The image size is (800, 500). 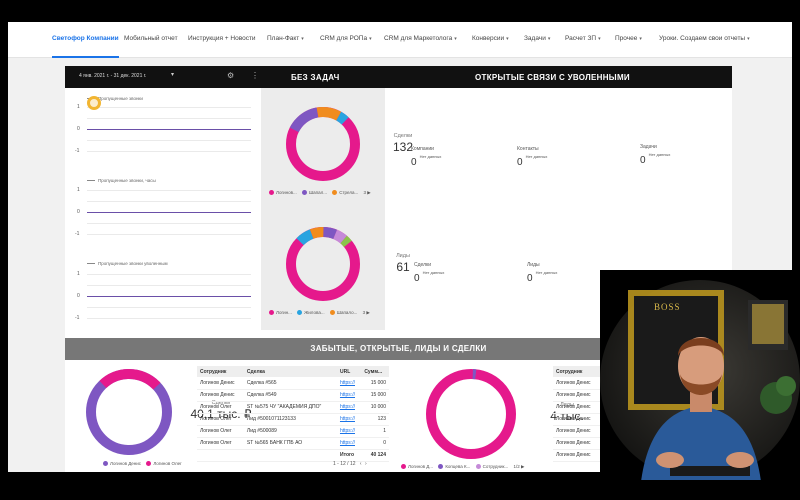 What do you see at coordinates (255, 75) in the screenshot?
I see `more-options-icon: ⋮` at bounding box center [255, 75].